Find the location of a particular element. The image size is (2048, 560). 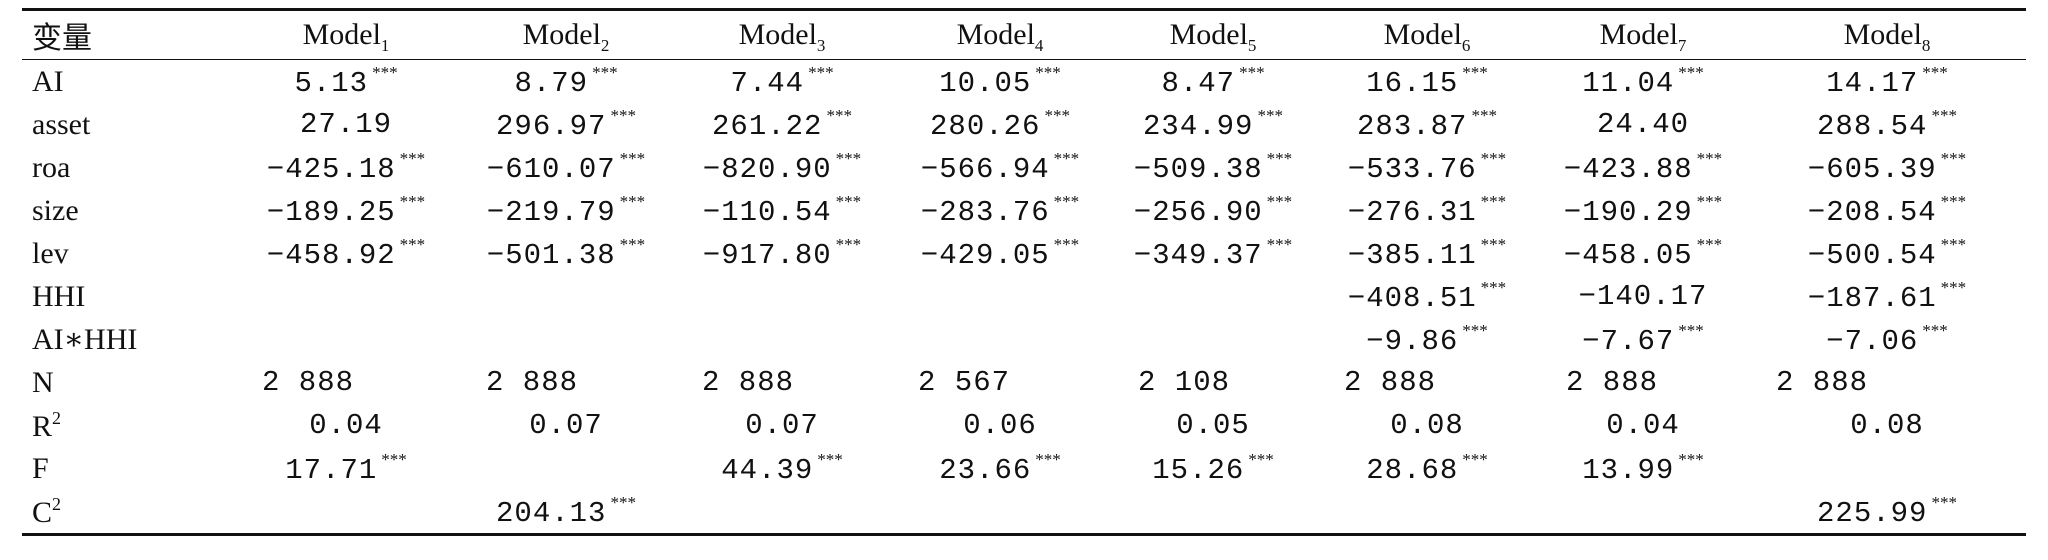

table-cell: −917.80 *** is located at coordinates (782, 253).